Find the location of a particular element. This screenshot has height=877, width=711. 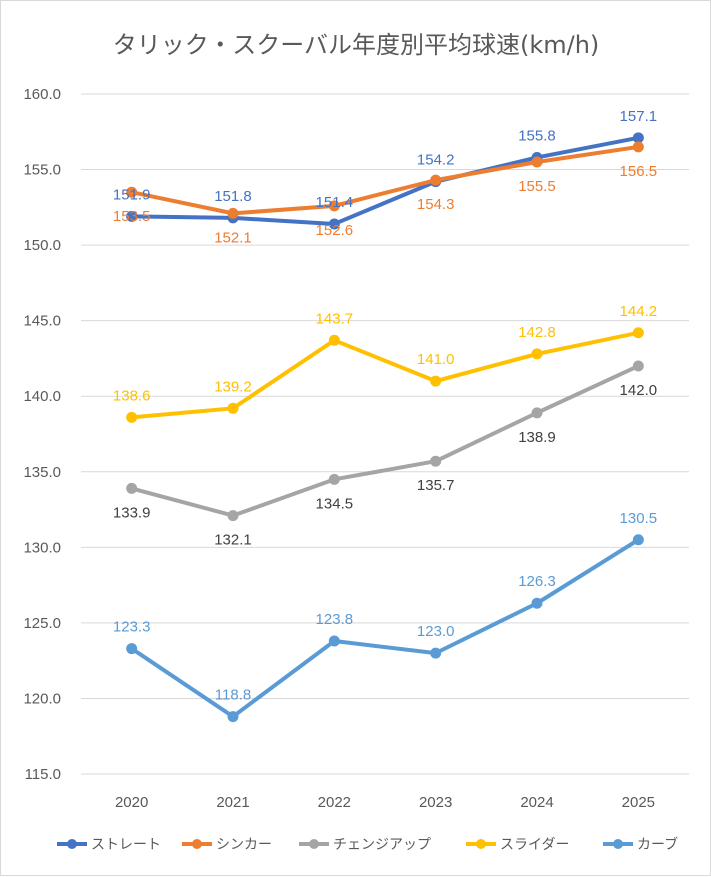

x-tick-label: 2020 is located at coordinates (131, 802).